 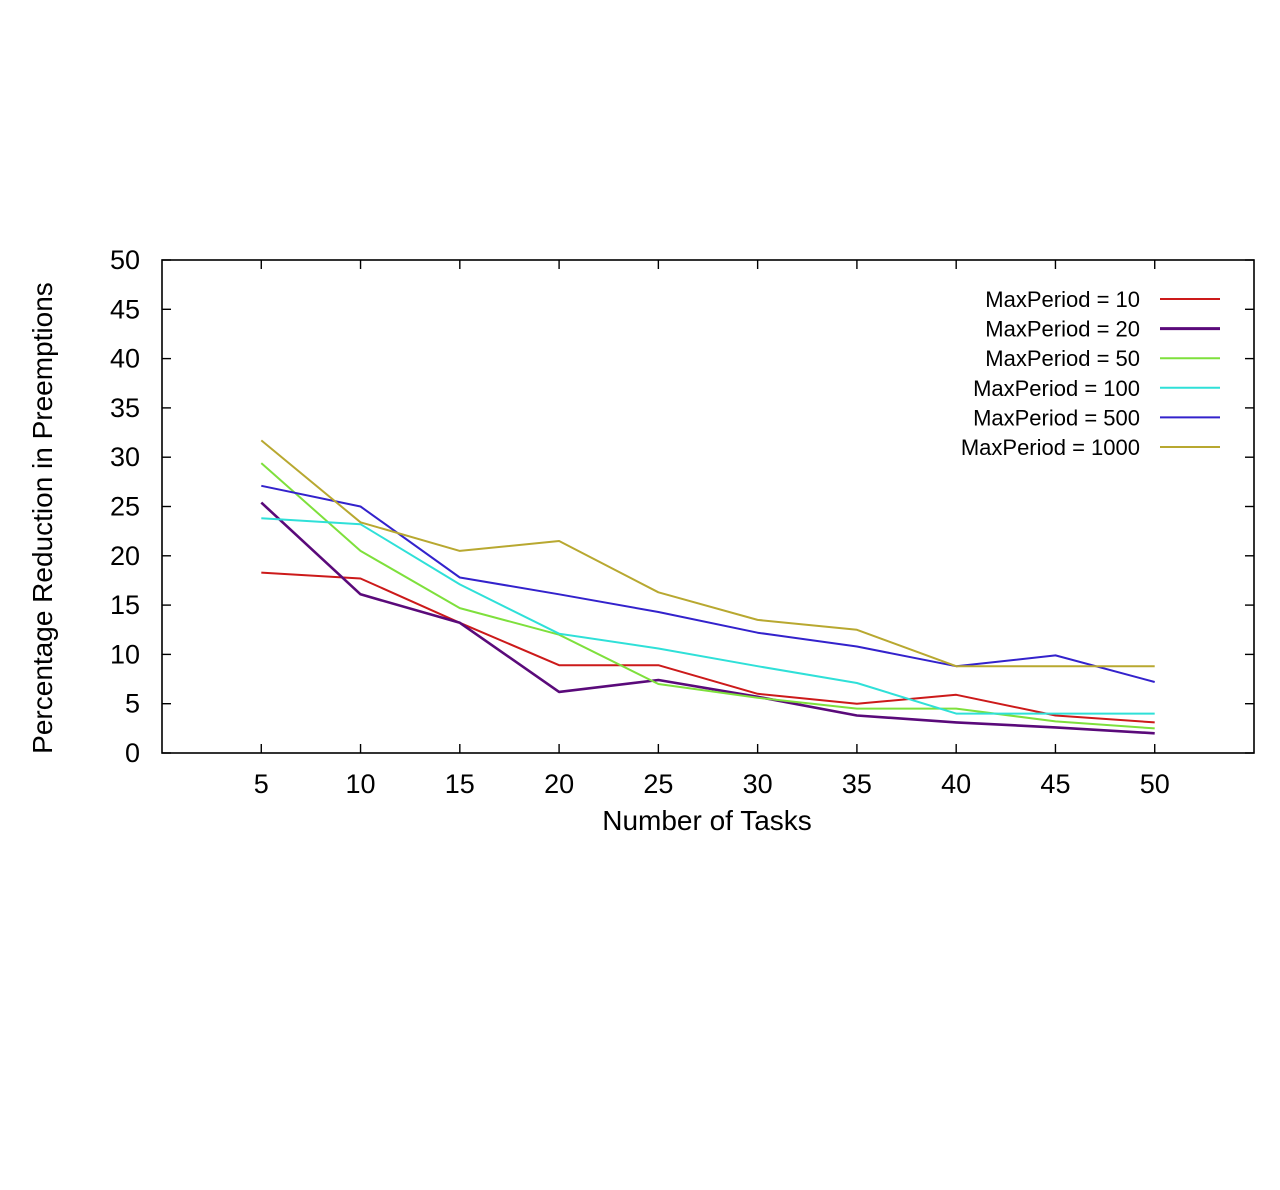 I want to click on legend-label: MaxPeriod = 20, so click(x=1062, y=329).